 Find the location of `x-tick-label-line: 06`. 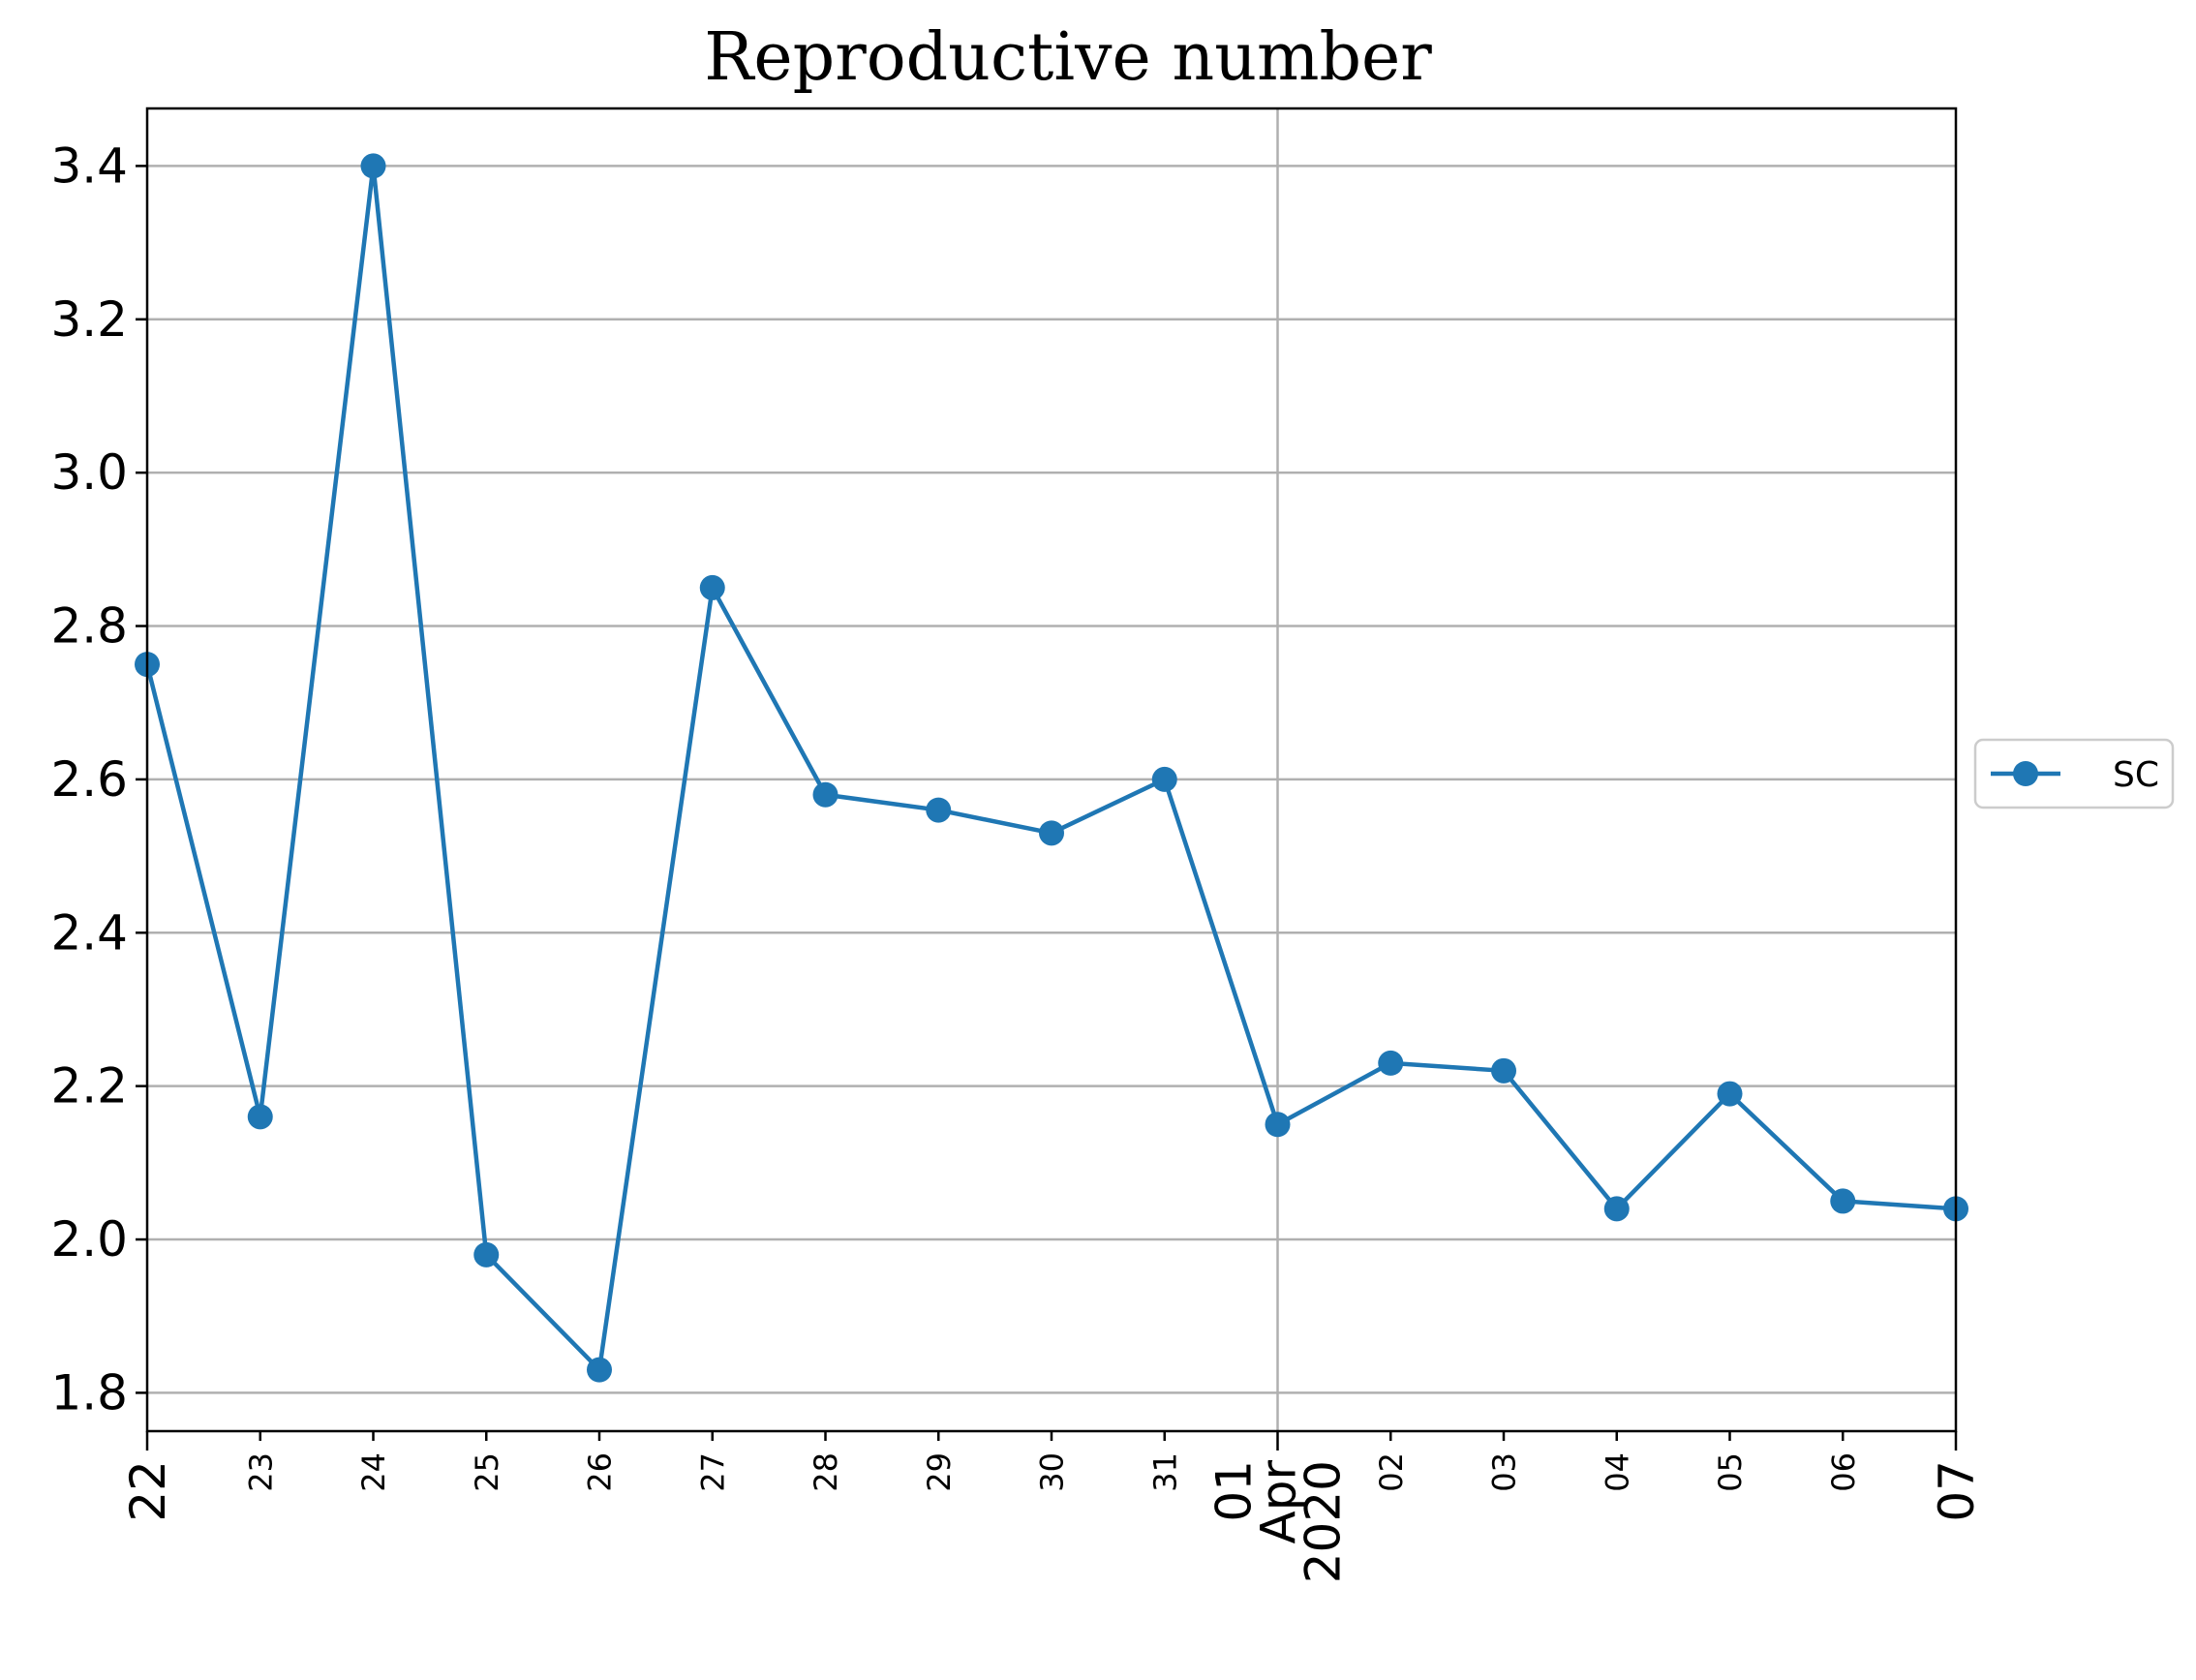

x-tick-label-line: 06 is located at coordinates (1843, 1472).